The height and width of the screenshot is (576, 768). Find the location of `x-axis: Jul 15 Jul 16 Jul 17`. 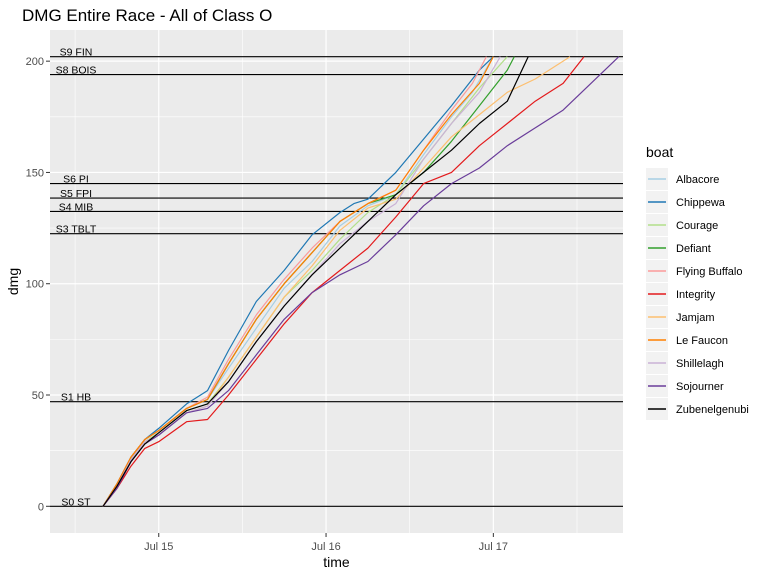

x-axis: Jul 15 Jul 16 Jul 17 is located at coordinates (326, 543).